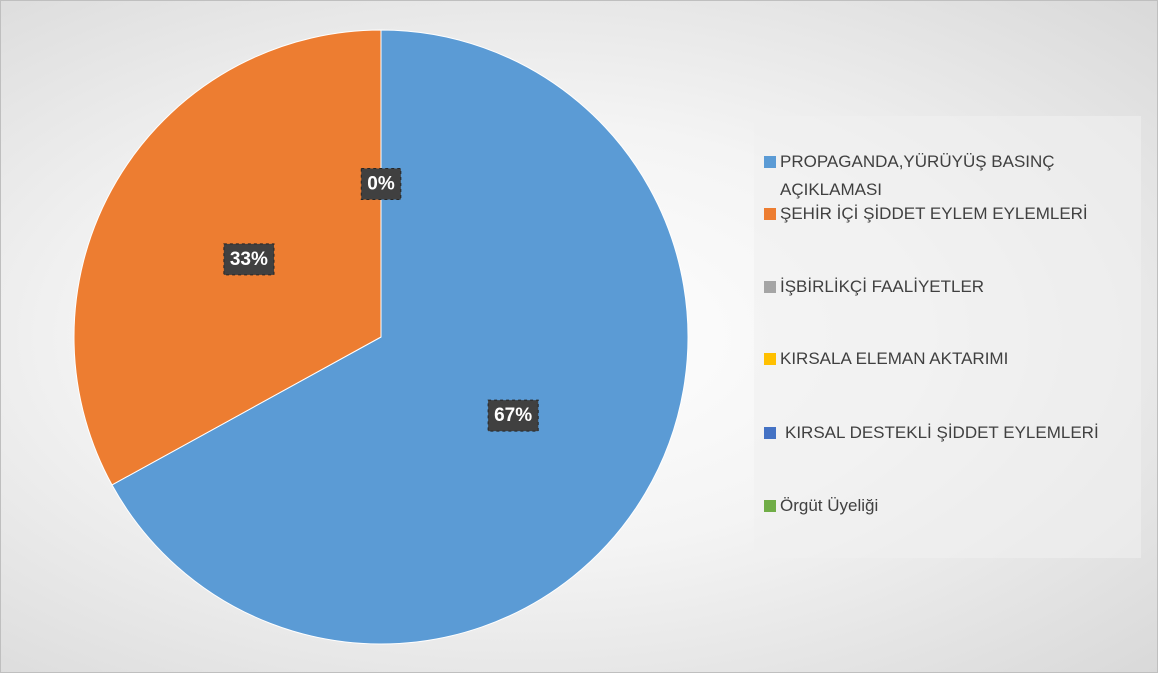 Image resolution: width=1158 pixels, height=673 pixels. I want to click on data-label-text: 33%, so click(249, 259).